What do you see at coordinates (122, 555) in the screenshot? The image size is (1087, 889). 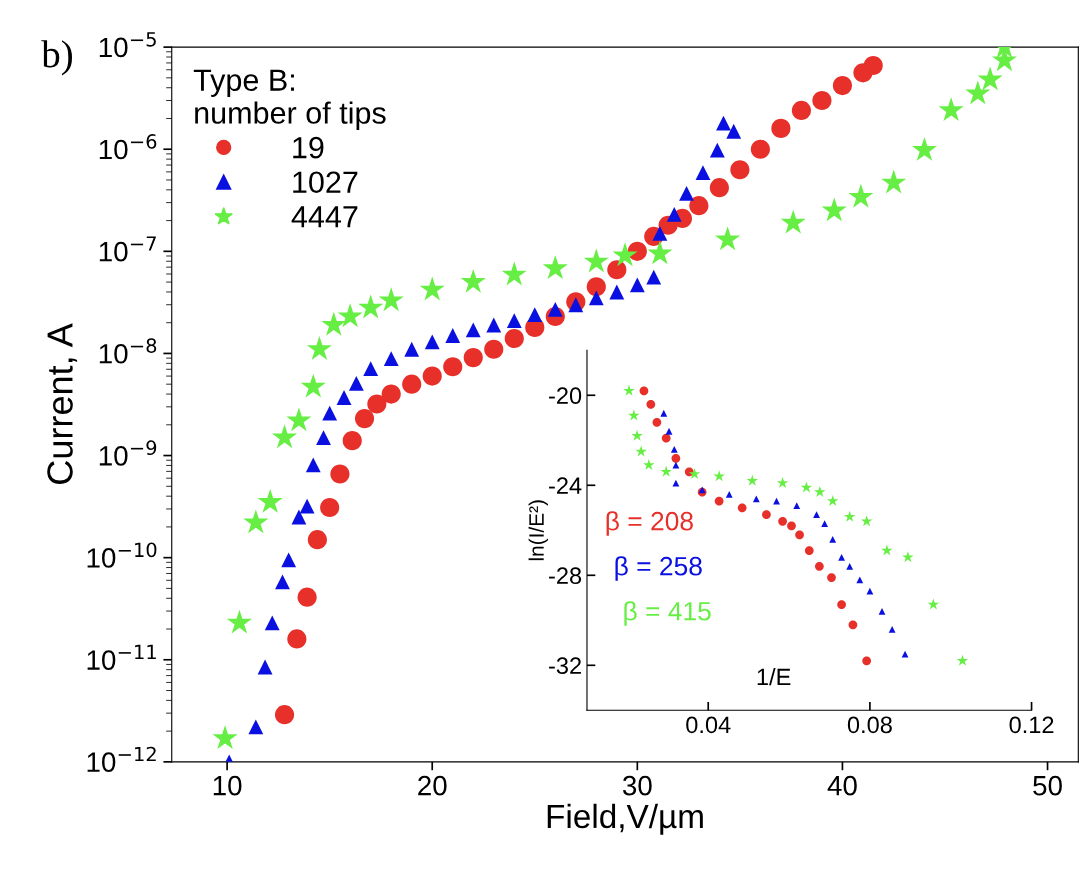 I see `y-tick-label: 10$^{−10}$` at bounding box center [122, 555].